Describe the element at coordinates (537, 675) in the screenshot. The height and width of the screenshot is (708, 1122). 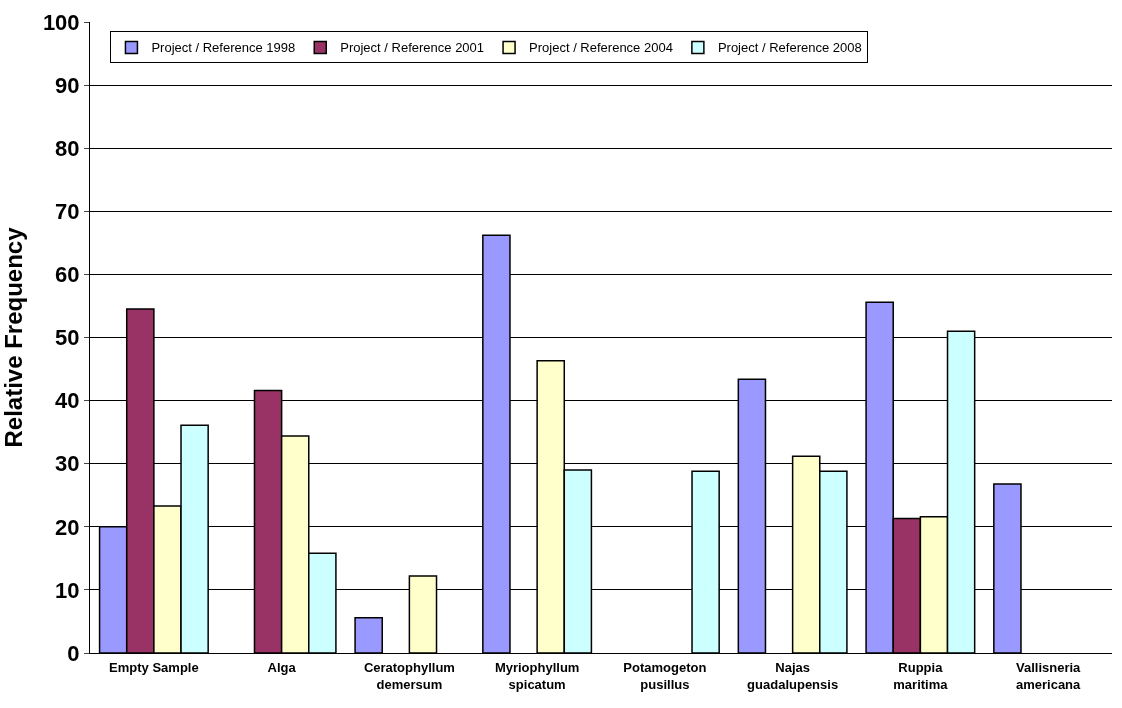
I see `x-tick-label: Myriophyllum spicatum` at that location.